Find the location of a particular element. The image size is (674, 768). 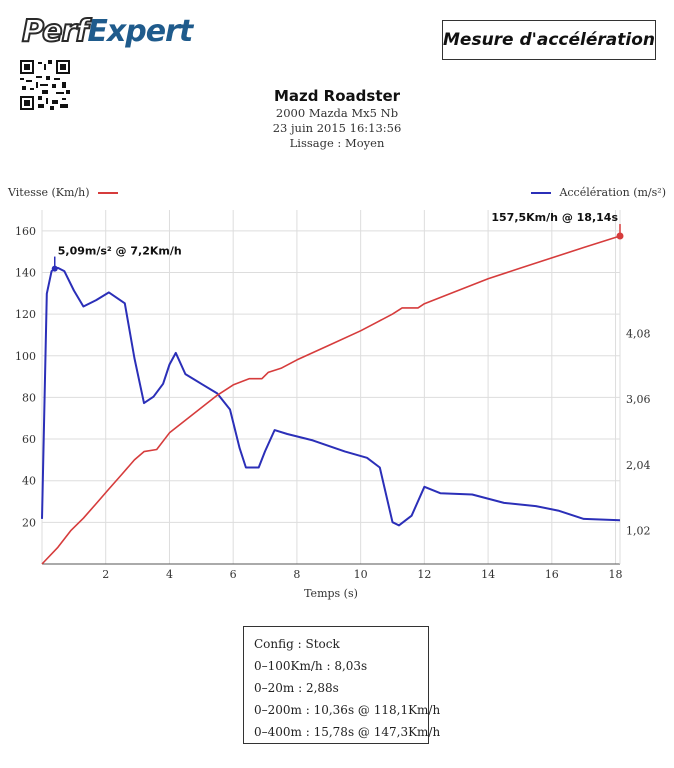

legend-speed-label: Vitesse (Km/h) is located at coordinates (49, 192).